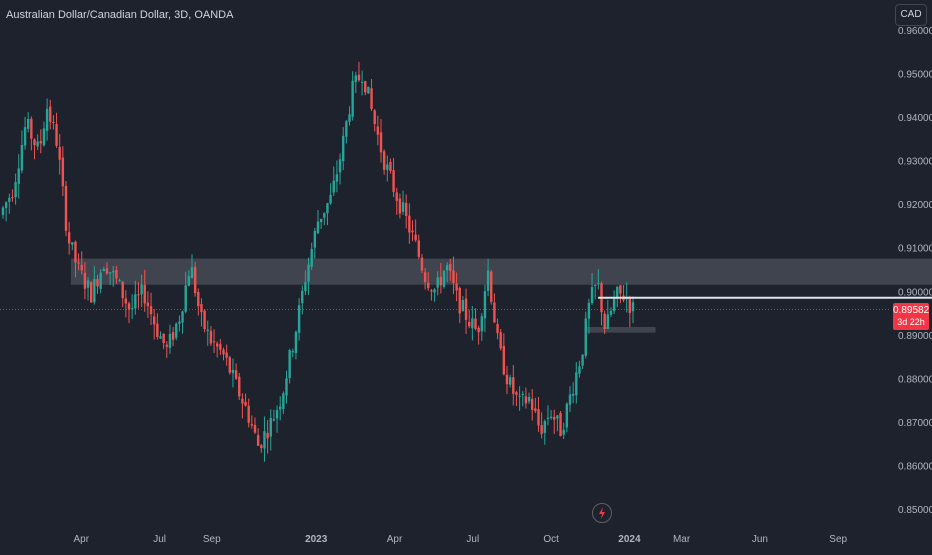  Describe the element at coordinates (760, 539) in the screenshot. I see `x-tick-label: Jun` at that location.